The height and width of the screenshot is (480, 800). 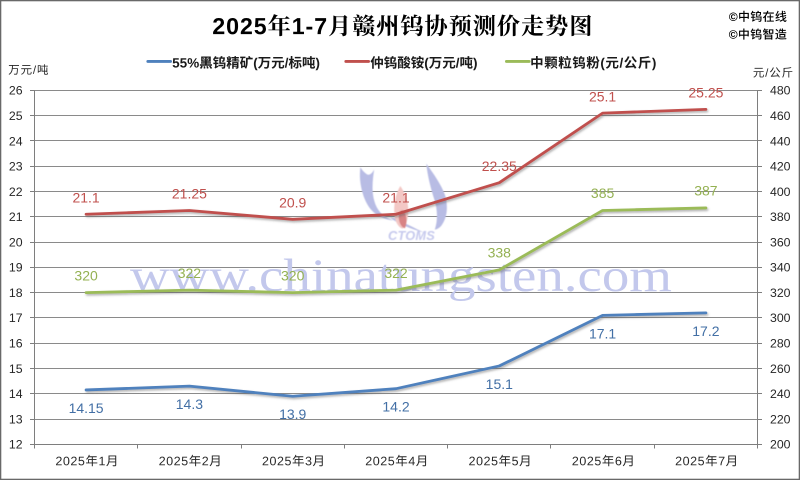 What do you see at coordinates (411, 235) in the screenshot?
I see `svg-text: CTOMS` at bounding box center [411, 235].